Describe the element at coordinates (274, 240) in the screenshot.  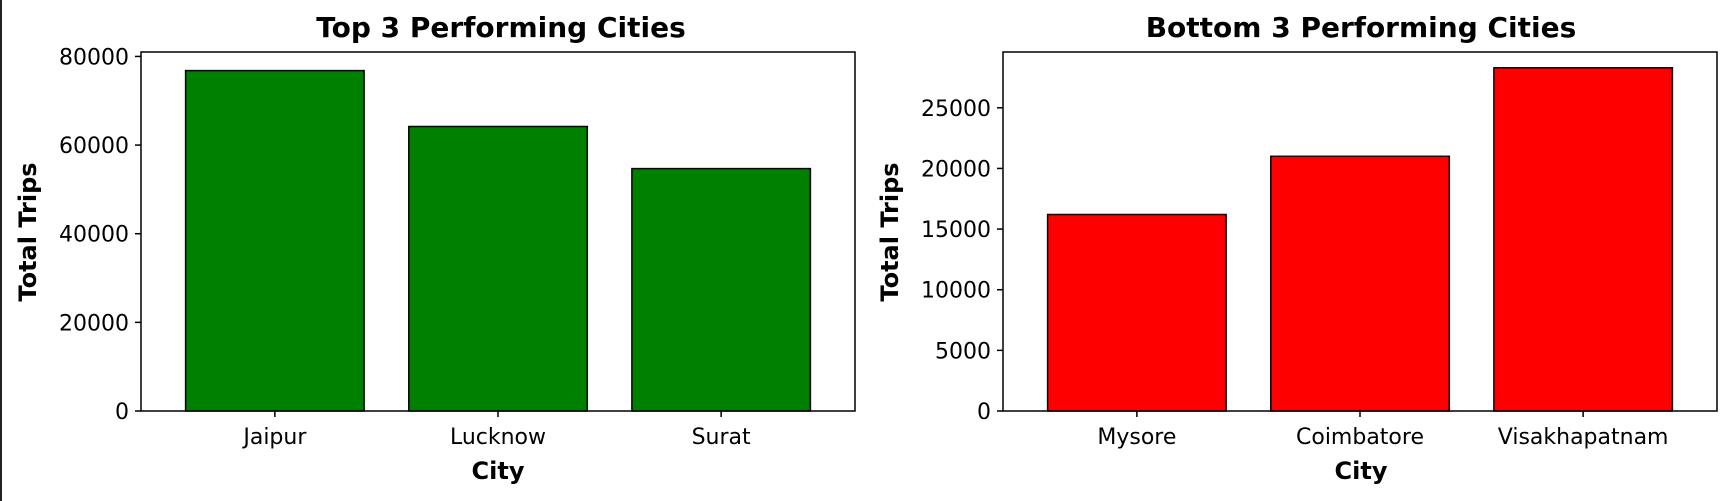
I see `bar-jaipur` at that location.